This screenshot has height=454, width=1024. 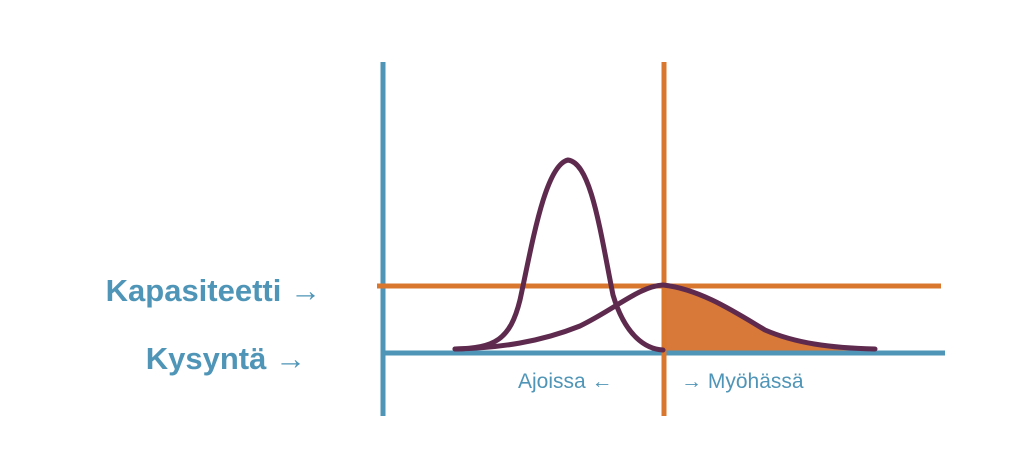 What do you see at coordinates (602, 381) in the screenshot?
I see `arrow-left-icon: ←` at bounding box center [602, 381].